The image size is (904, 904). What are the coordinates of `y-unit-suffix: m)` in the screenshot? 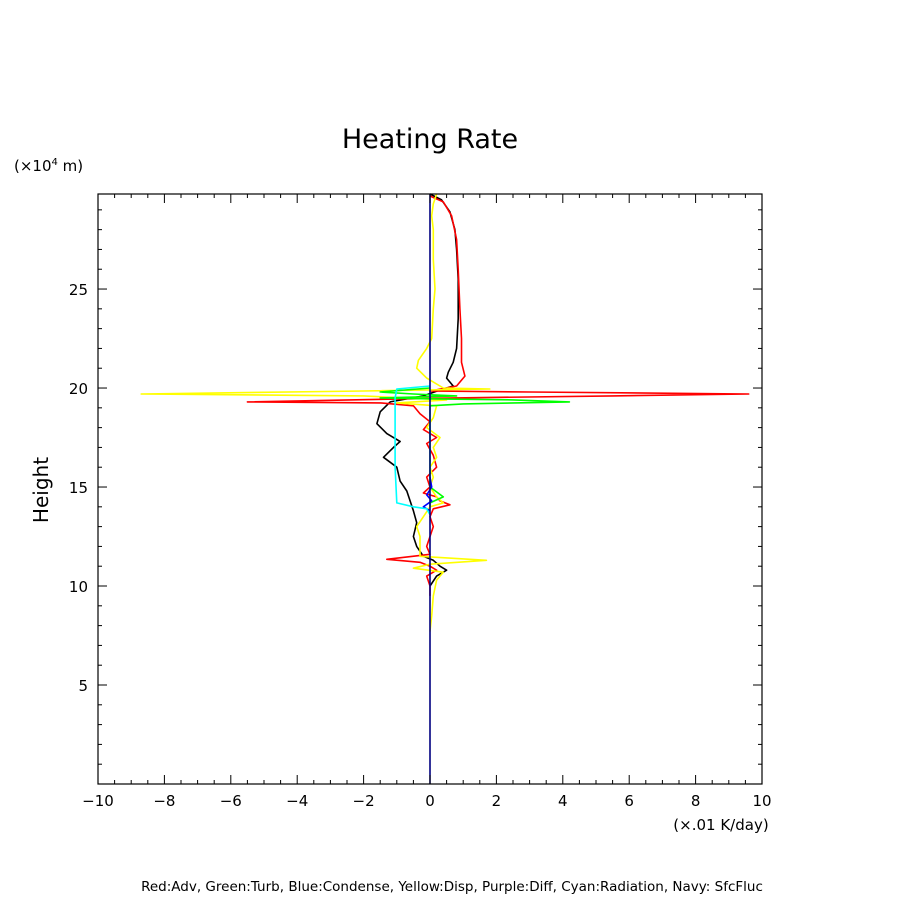 It's located at (70, 166).